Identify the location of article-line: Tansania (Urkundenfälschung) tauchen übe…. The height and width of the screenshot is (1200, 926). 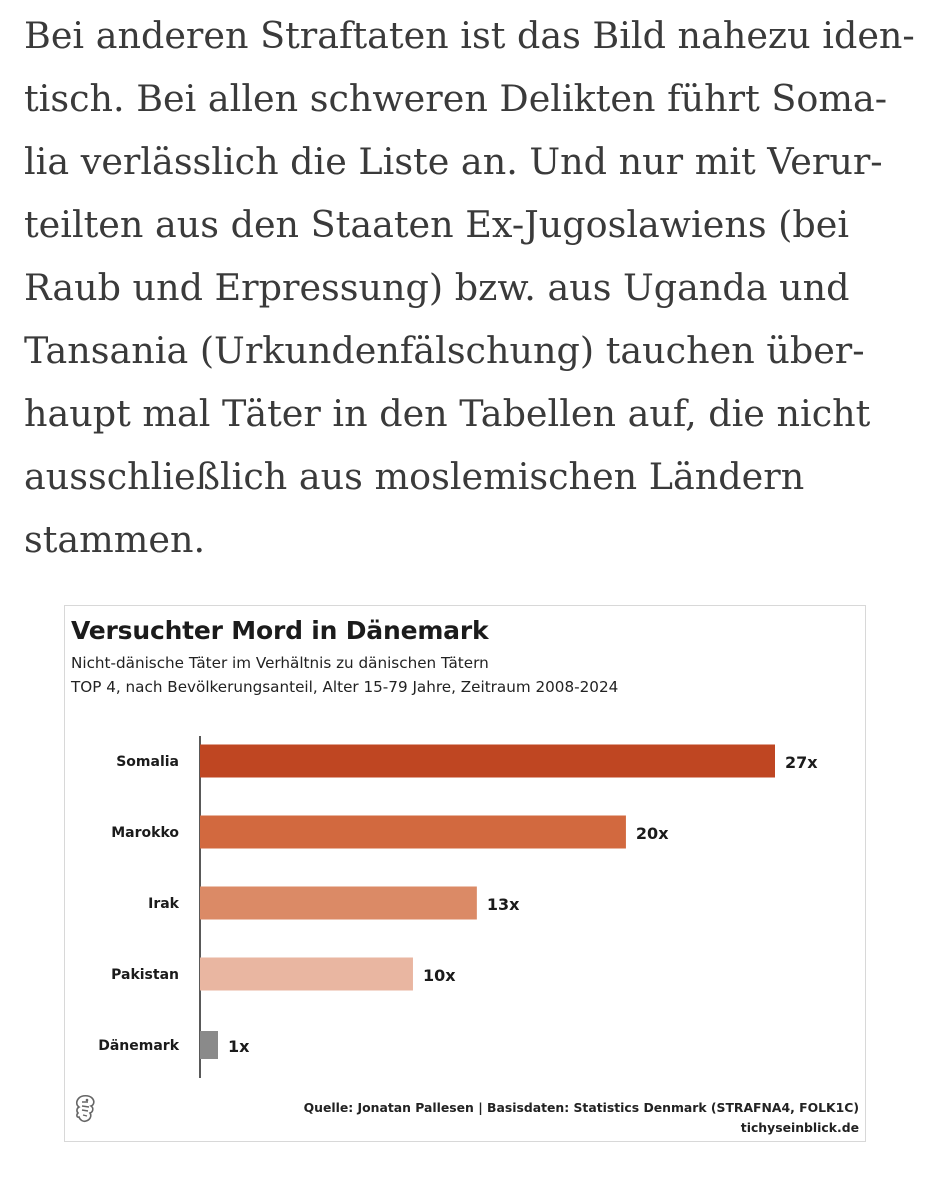
(444, 350).